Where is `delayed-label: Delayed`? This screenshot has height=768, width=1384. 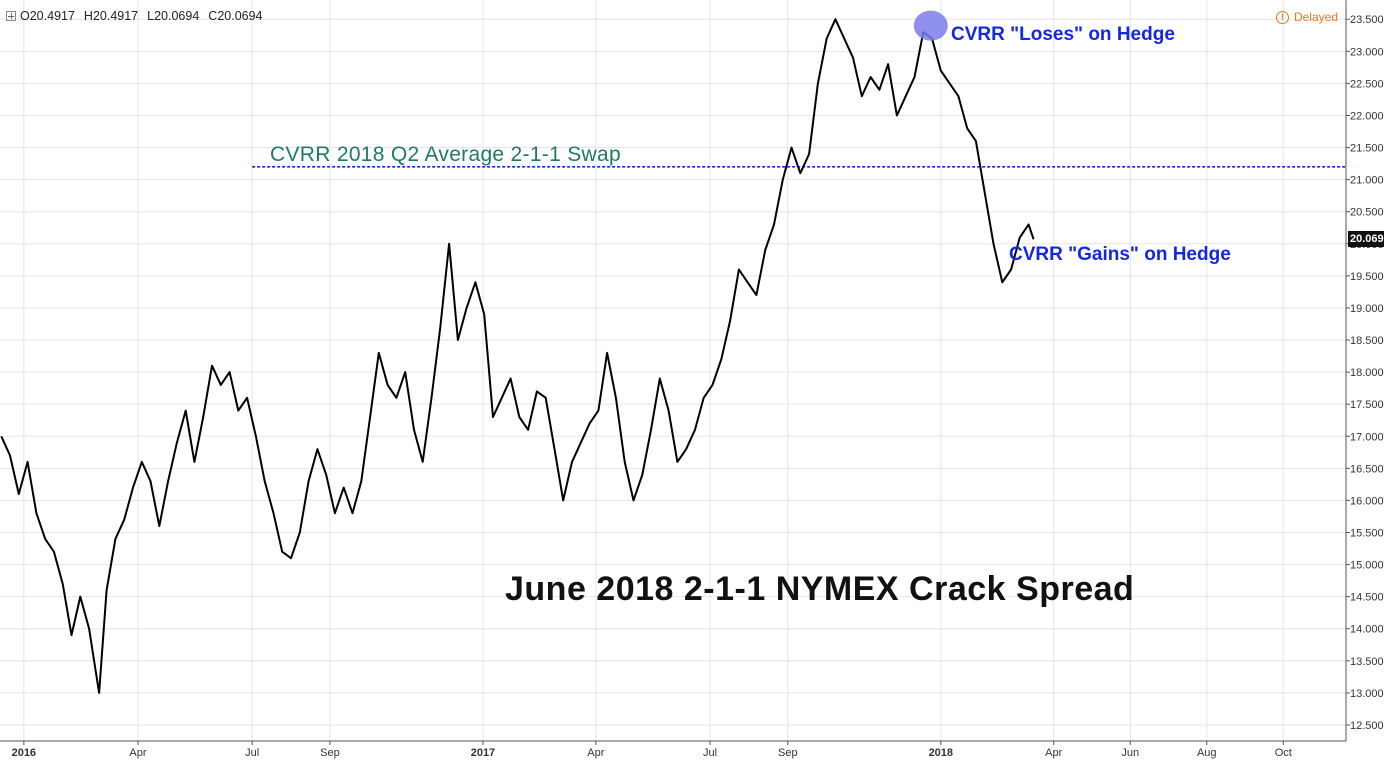
delayed-label: Delayed is located at coordinates (1315, 17).